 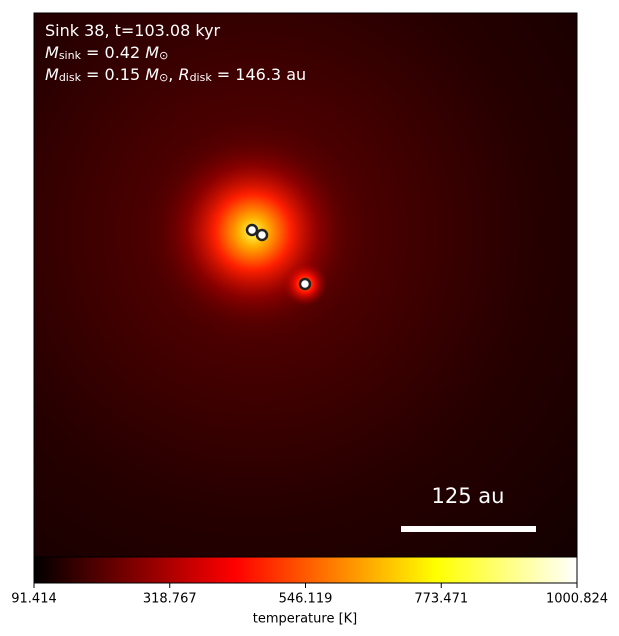 I want to click on annotation-line: Sink 38, t=103.08 kyr, so click(x=133, y=30).